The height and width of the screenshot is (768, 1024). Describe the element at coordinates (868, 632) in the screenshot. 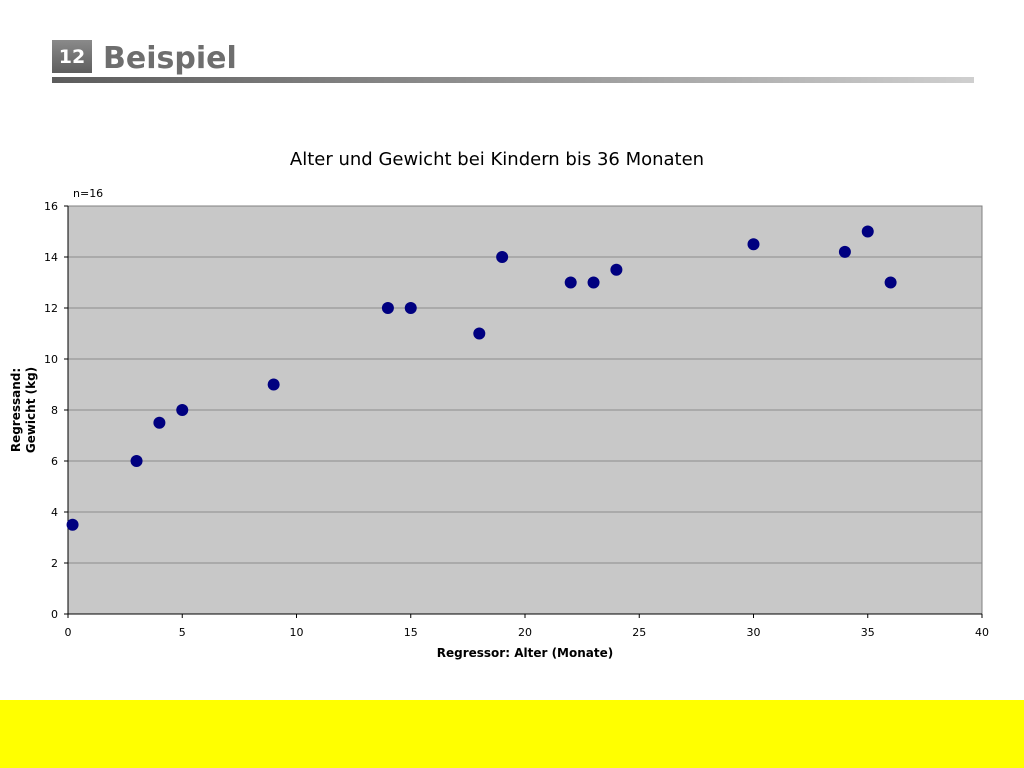

I see `x-tick-label: 35` at that location.